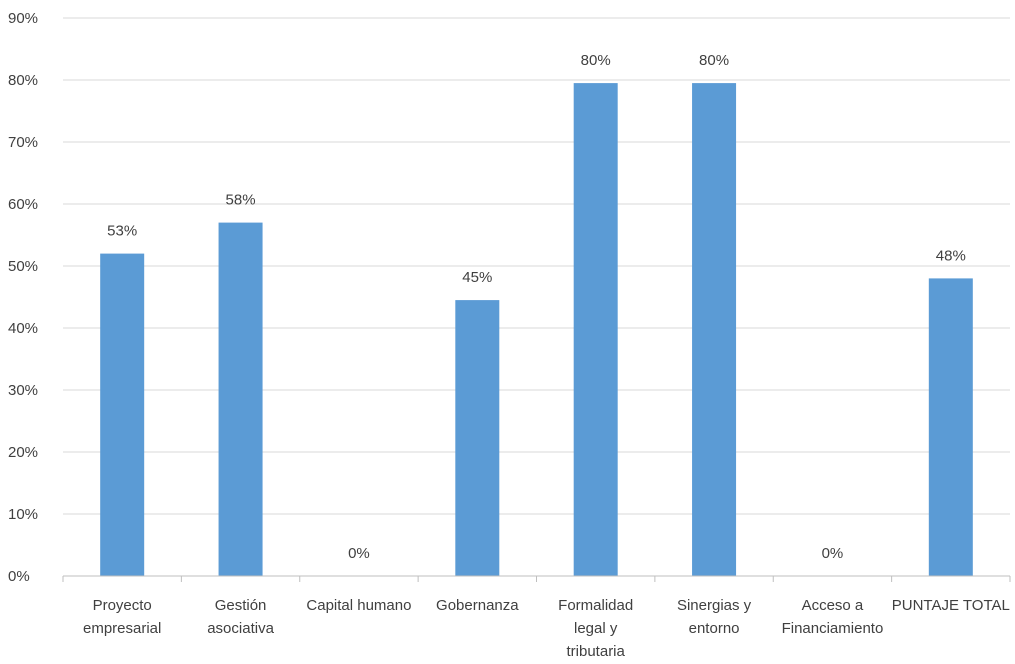 This screenshot has width=1015, height=664. I want to click on category-label-line: Proyecto, so click(122, 605).